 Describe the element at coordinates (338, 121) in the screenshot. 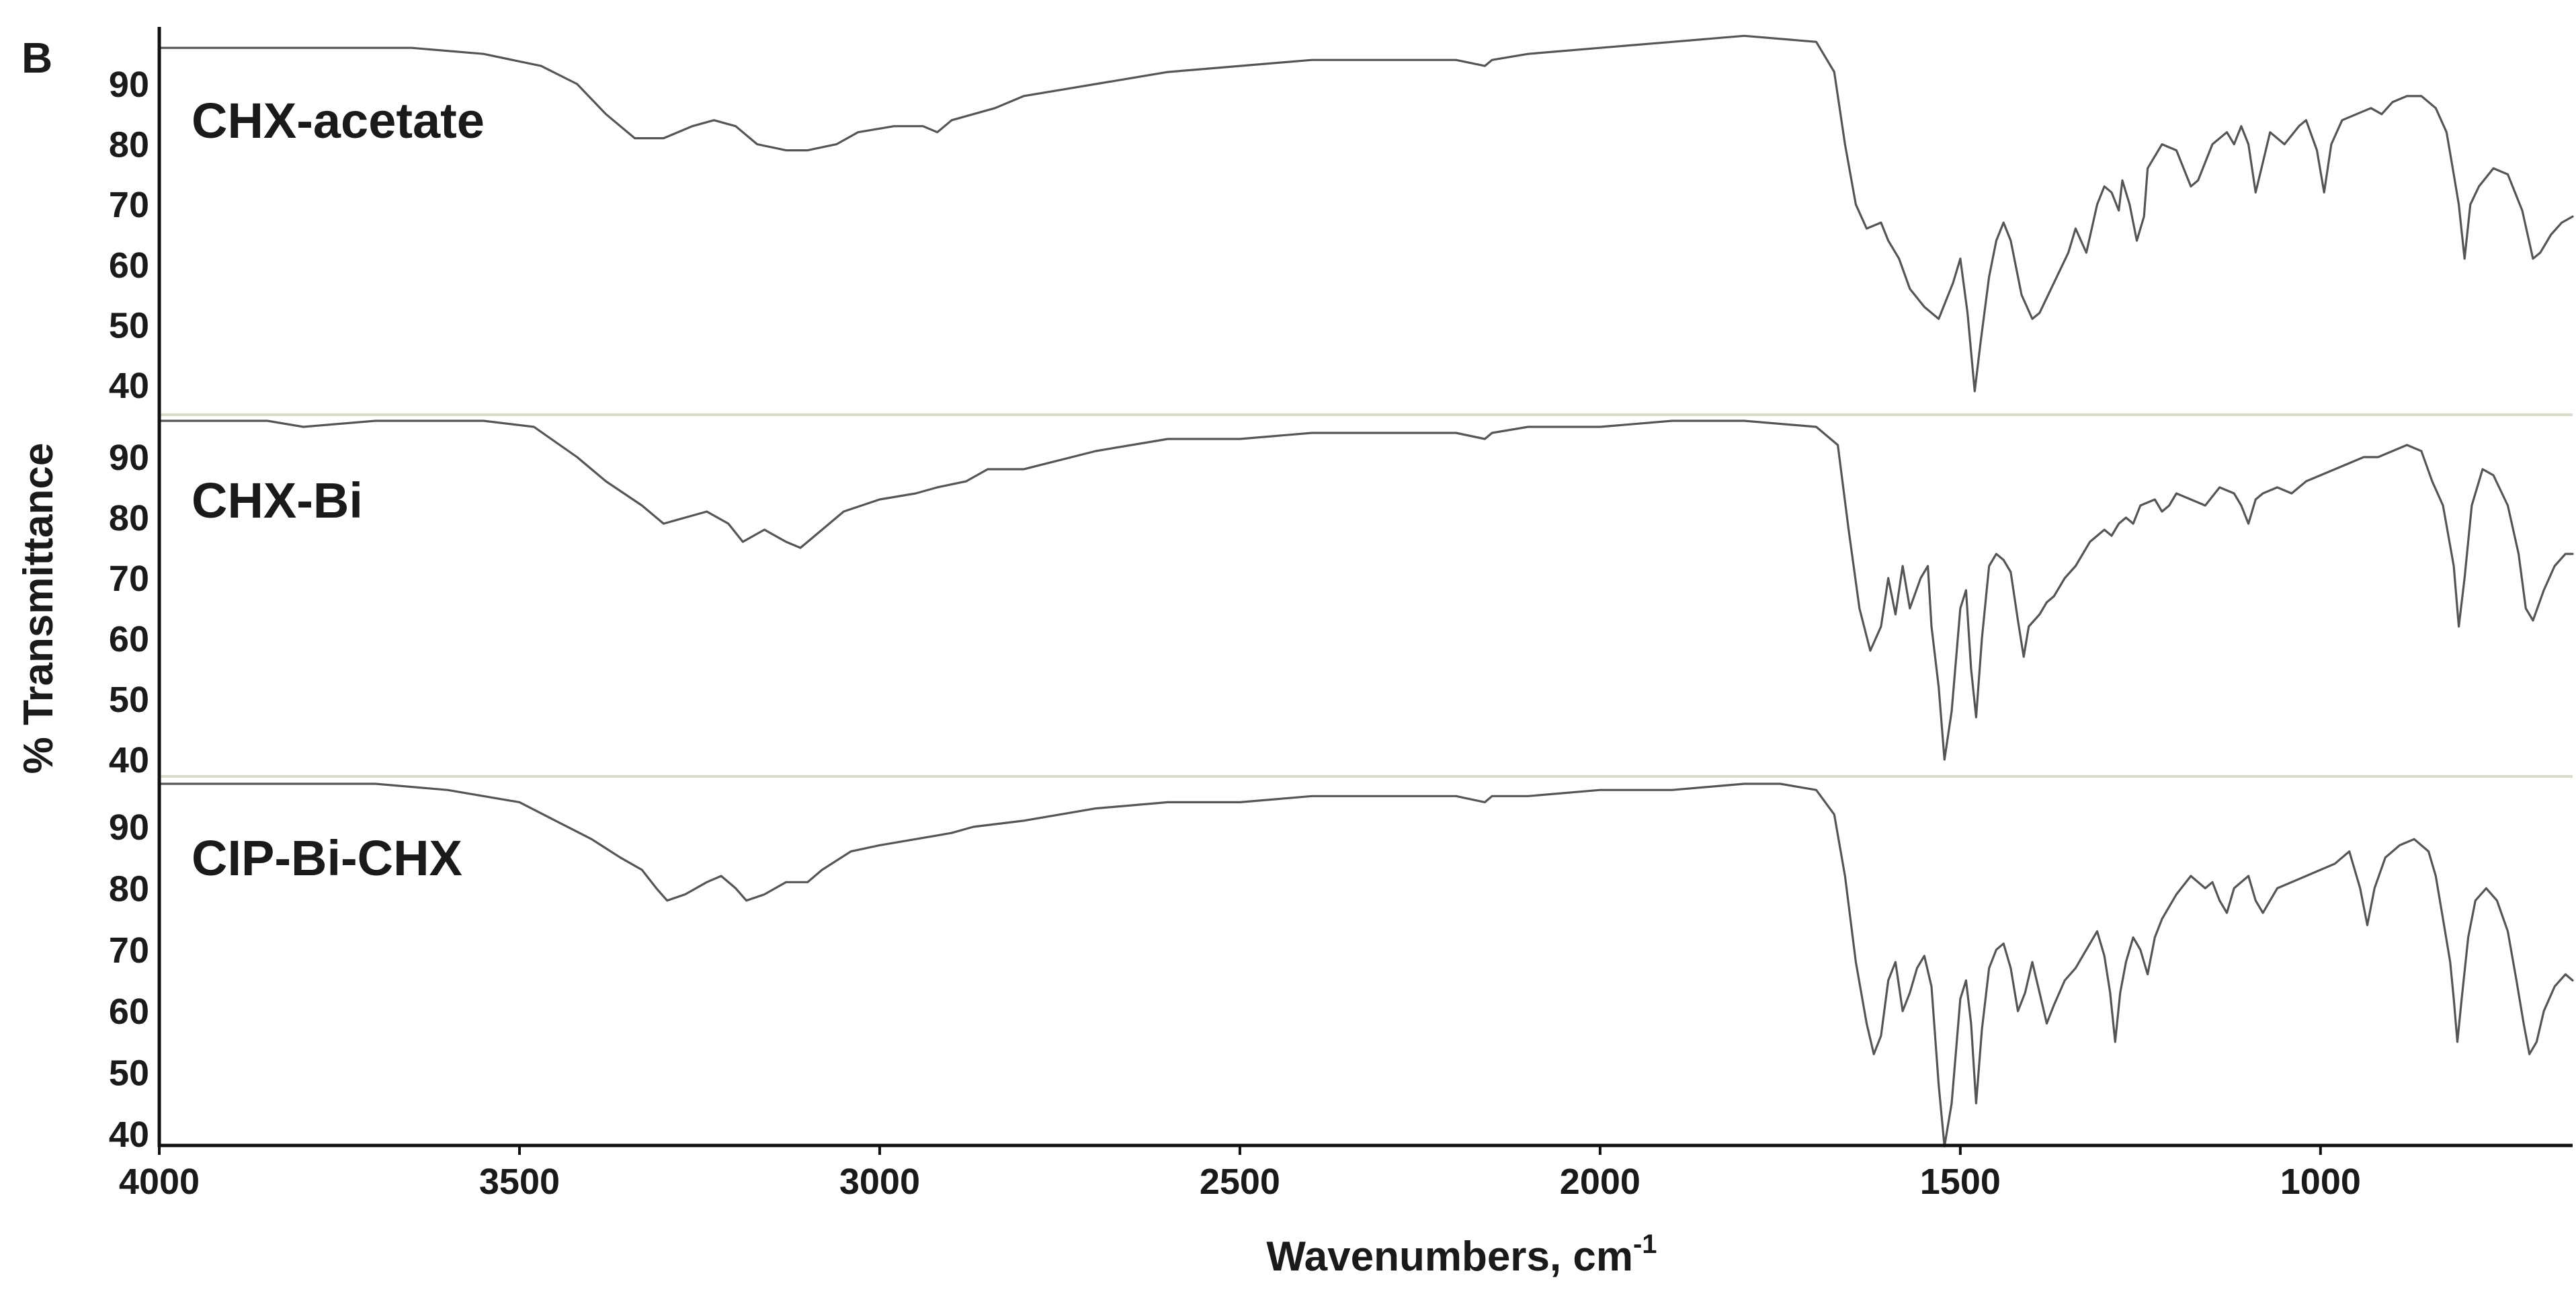

I see `series-label-1: CHX-acetate` at that location.